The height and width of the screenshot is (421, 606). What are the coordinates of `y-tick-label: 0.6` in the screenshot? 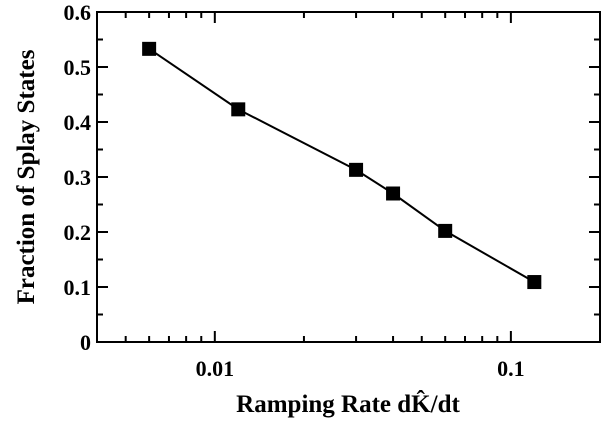 It's located at (78, 12).